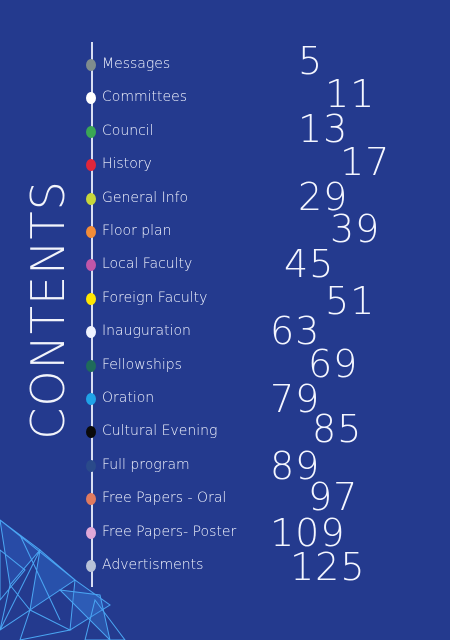 The height and width of the screenshot is (640, 450). I want to click on page-number: 29, so click(323, 197).